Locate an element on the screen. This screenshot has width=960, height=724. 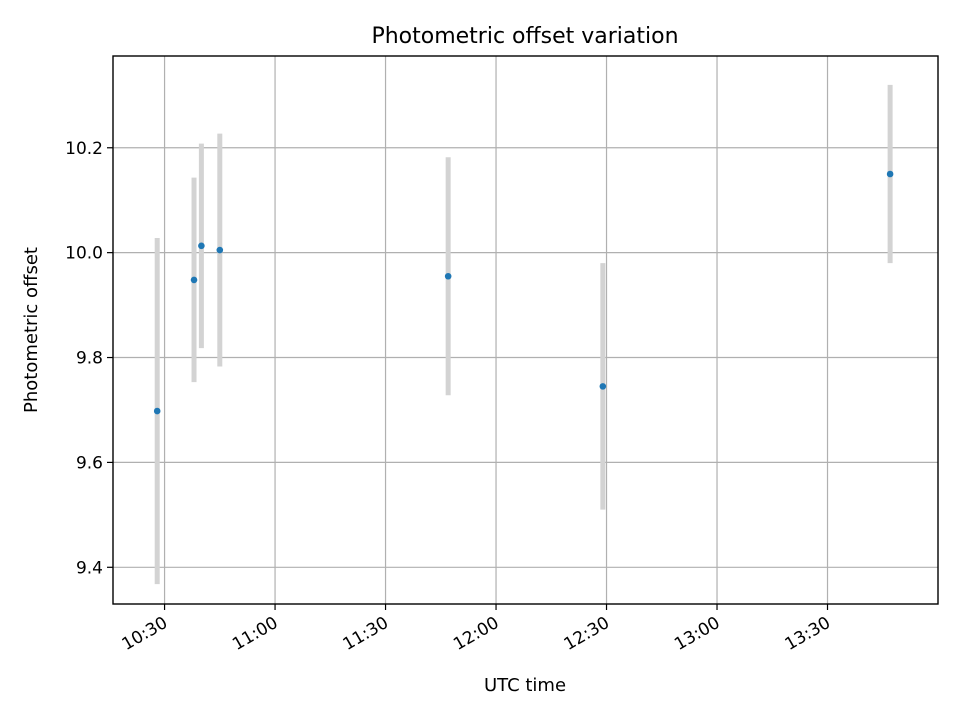
y-tick-label: 10.2 is located at coordinates (84, 149).